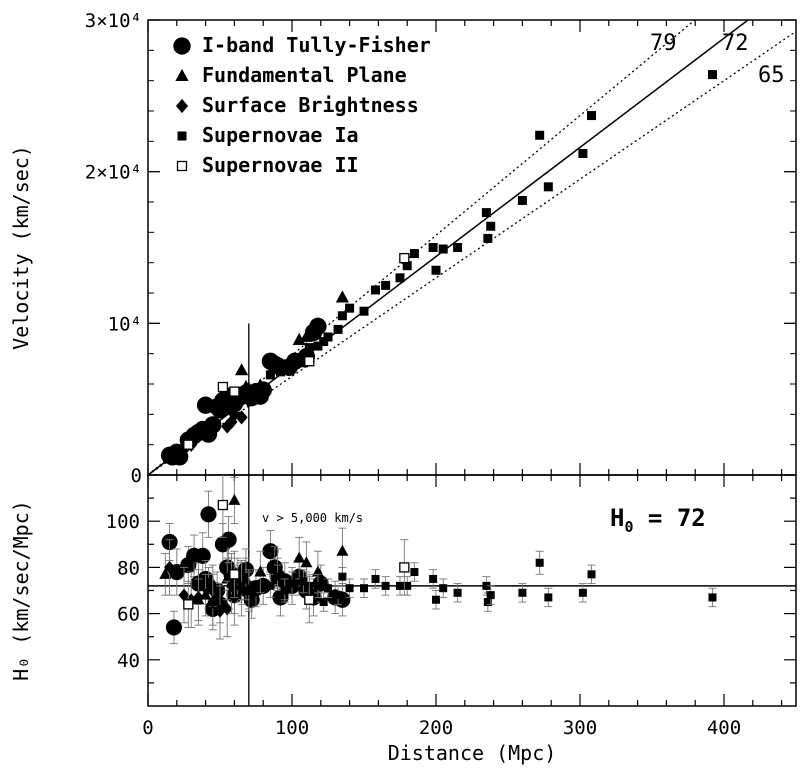 The width and height of the screenshot is (800, 778). What do you see at coordinates (136, 476) in the screenshot?
I see `top-y-tick-label: 0` at bounding box center [136, 476].